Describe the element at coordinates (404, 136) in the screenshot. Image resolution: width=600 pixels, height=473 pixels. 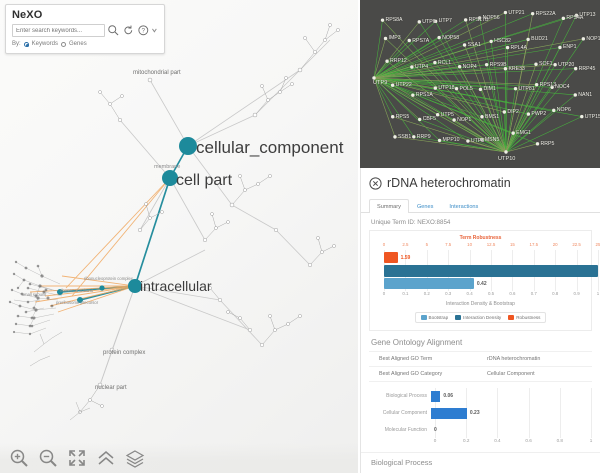
I see `network-node-label-SSB1: SSB1` at that location.